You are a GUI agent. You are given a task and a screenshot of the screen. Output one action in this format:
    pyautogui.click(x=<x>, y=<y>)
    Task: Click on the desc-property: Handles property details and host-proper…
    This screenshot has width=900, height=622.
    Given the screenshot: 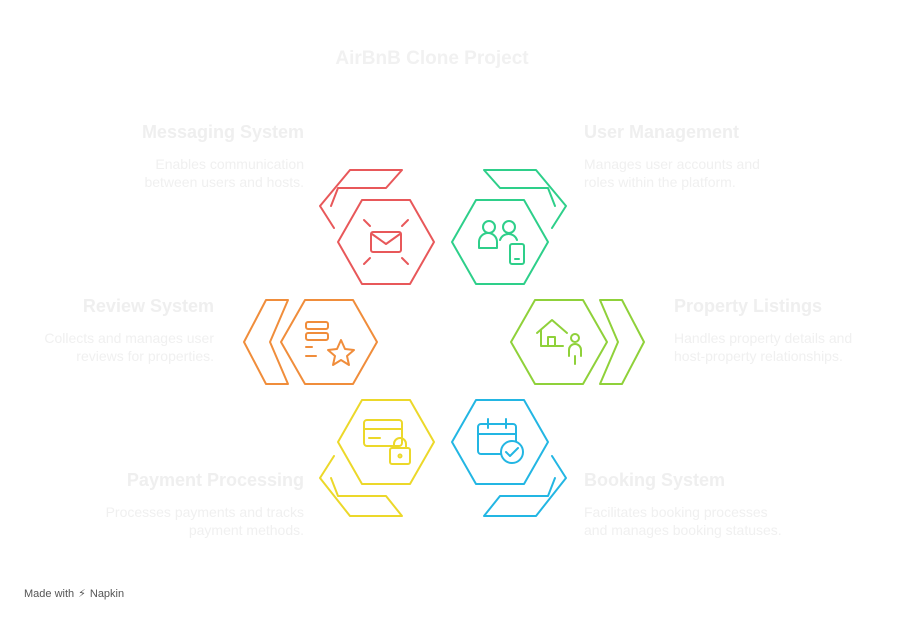 What is the action you would take?
    pyautogui.click(x=763, y=347)
    